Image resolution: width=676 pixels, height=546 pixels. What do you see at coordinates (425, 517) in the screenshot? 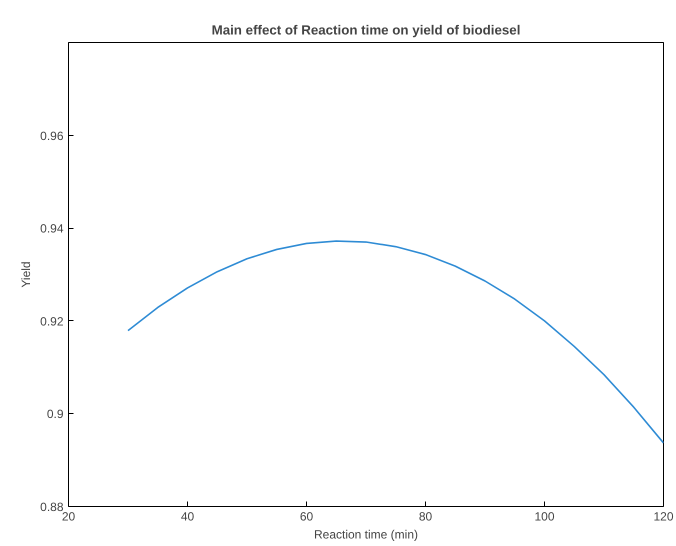
I see `x-tick-label: 80` at bounding box center [425, 517].